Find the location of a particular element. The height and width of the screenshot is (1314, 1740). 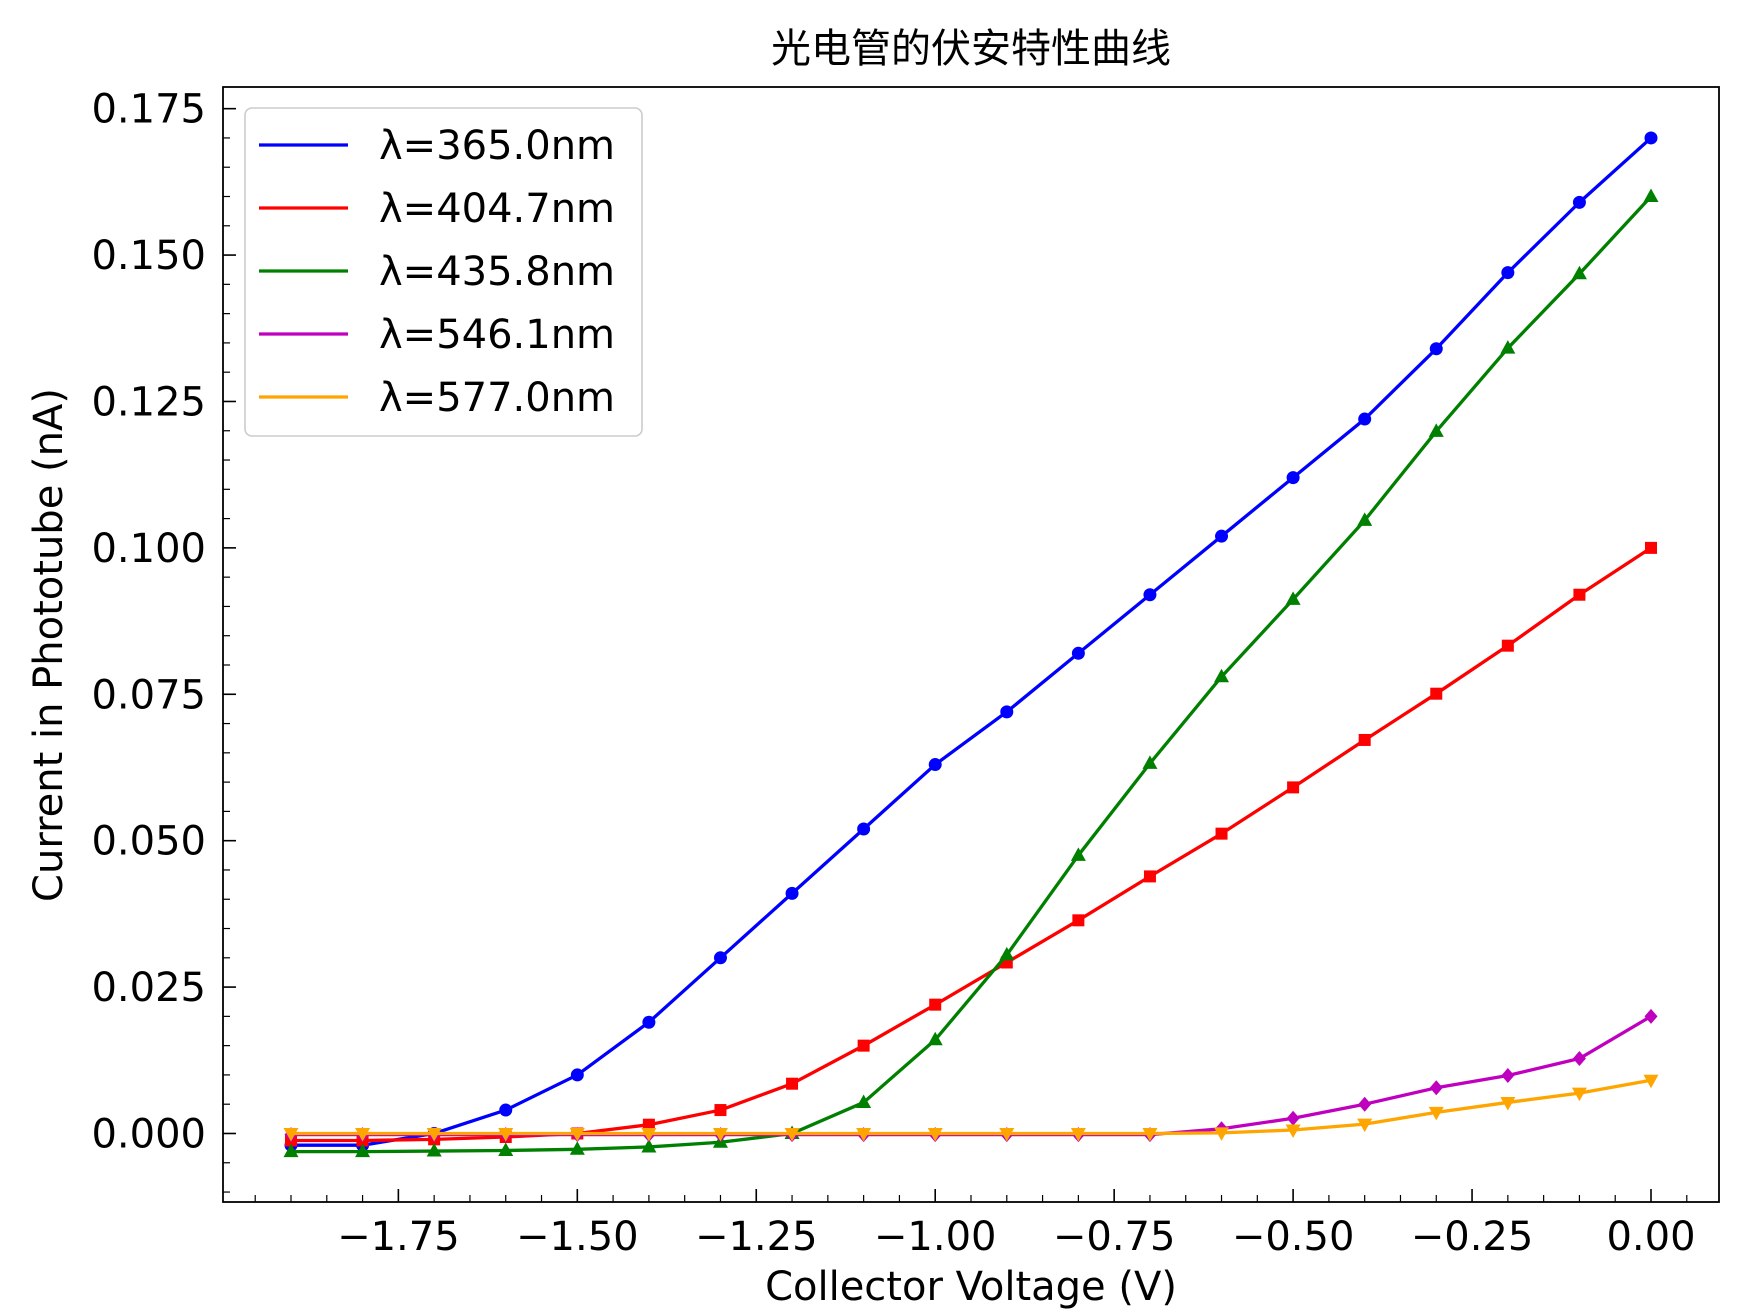

x-tick-label: −1.75 is located at coordinates (398, 1237).